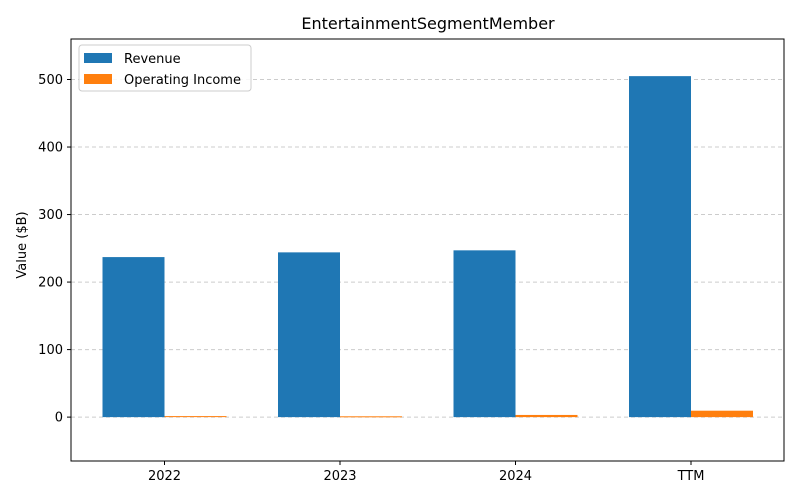 This screenshot has height=504, width=800. Describe the element at coordinates (182, 80) in the screenshot. I see `legend-label: Operating Income` at that location.